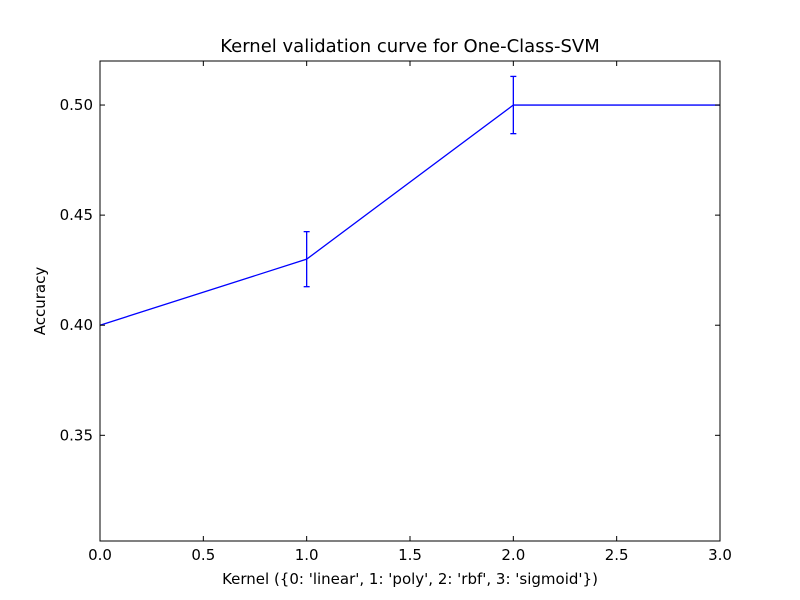 The image size is (800, 600). Describe the element at coordinates (76, 325) in the screenshot. I see `y-tick-label: 0.40` at that location.